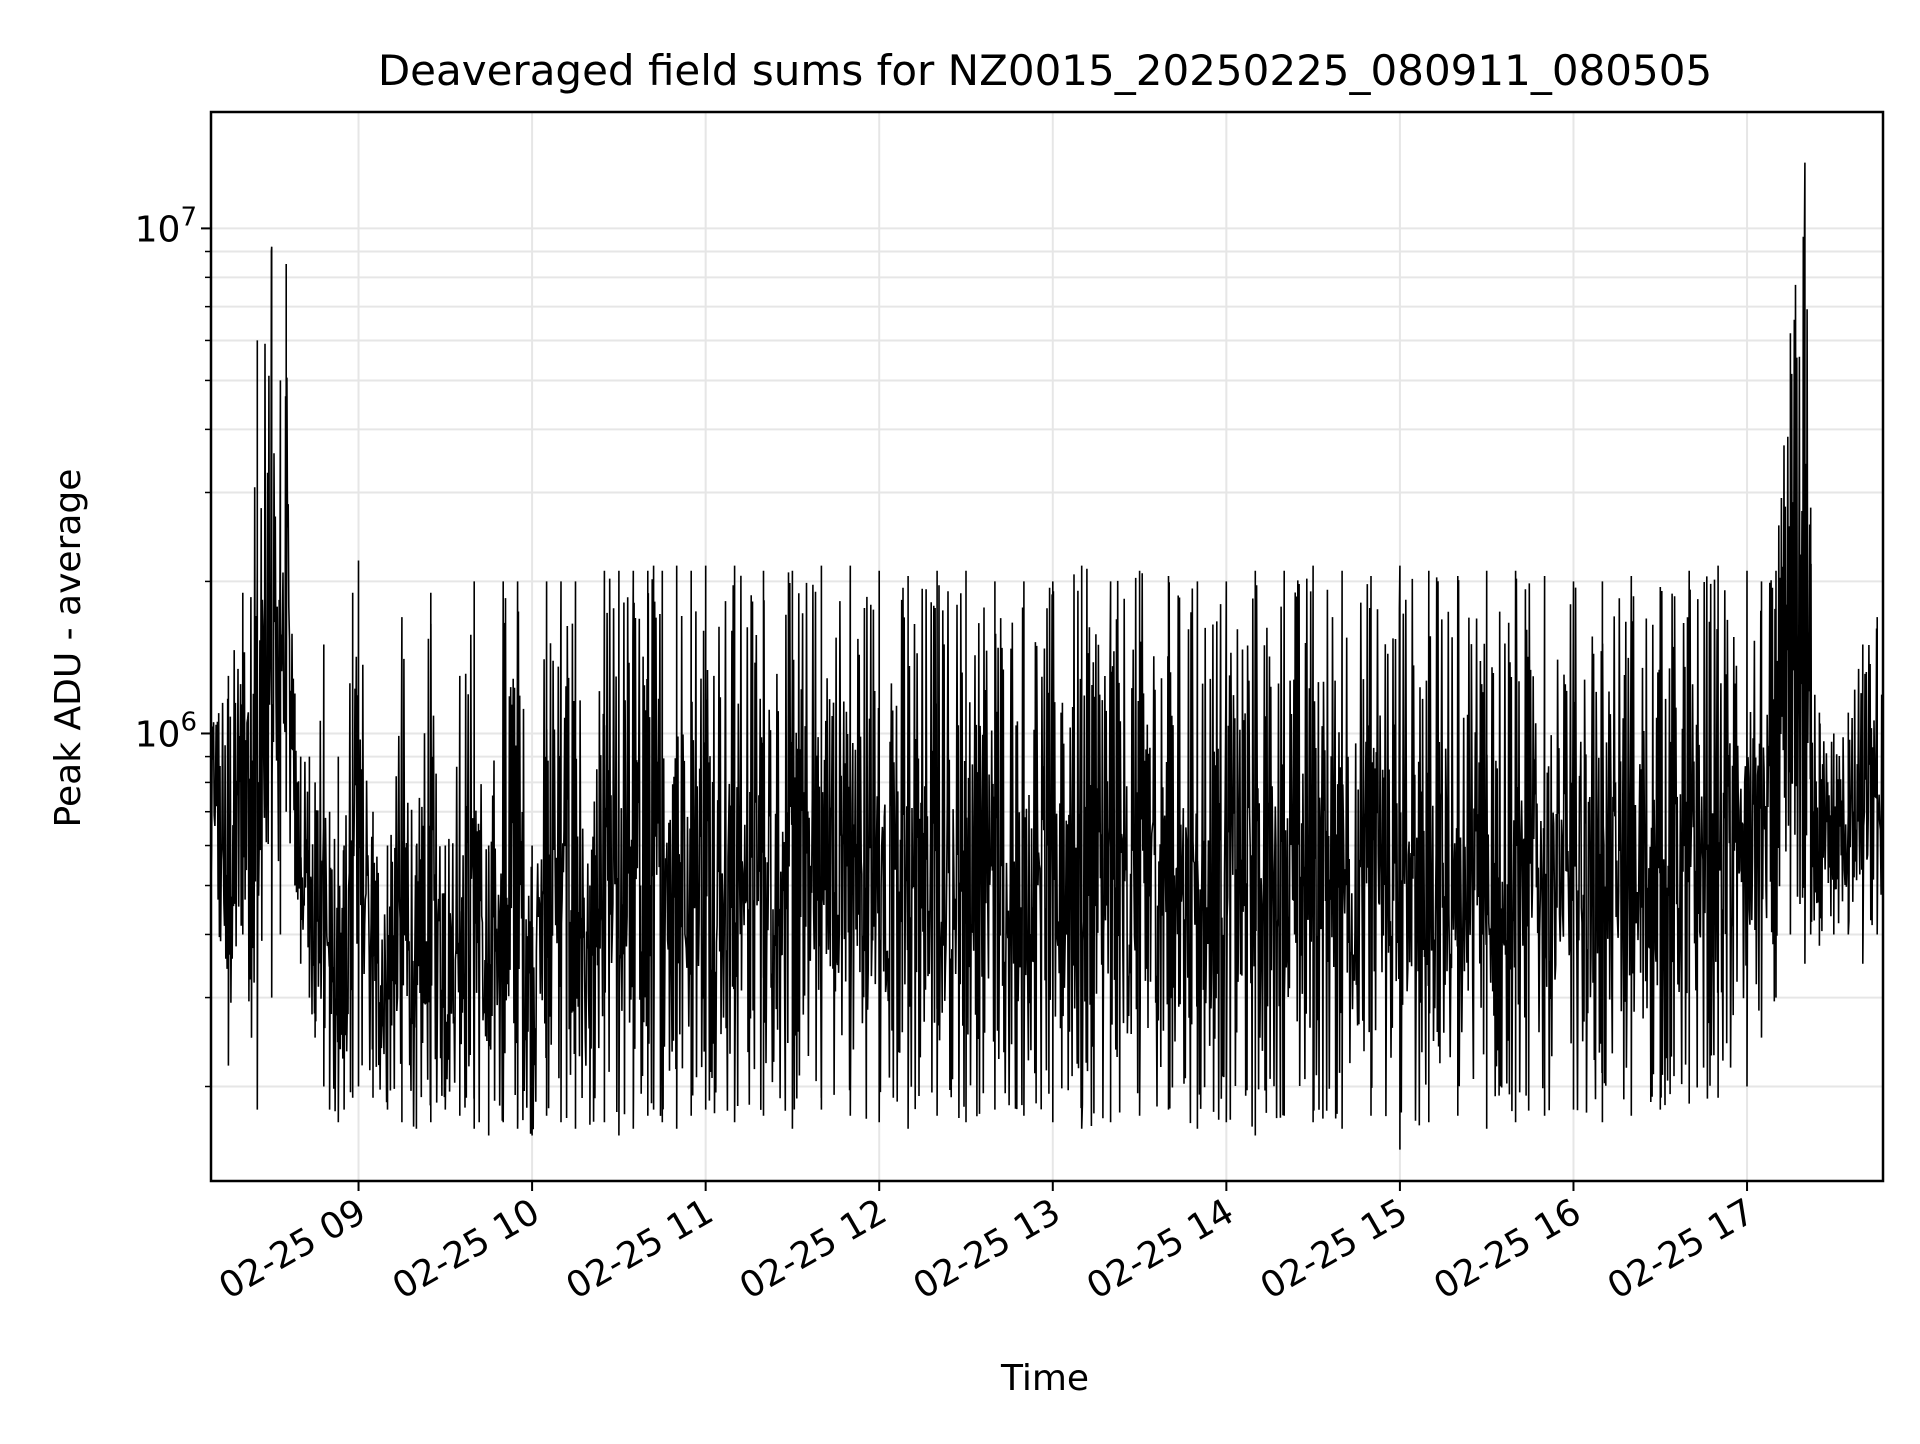 This screenshot has width=1920, height=1444. I want to click on y-tick-label: 10⁷, so click(166, 226).